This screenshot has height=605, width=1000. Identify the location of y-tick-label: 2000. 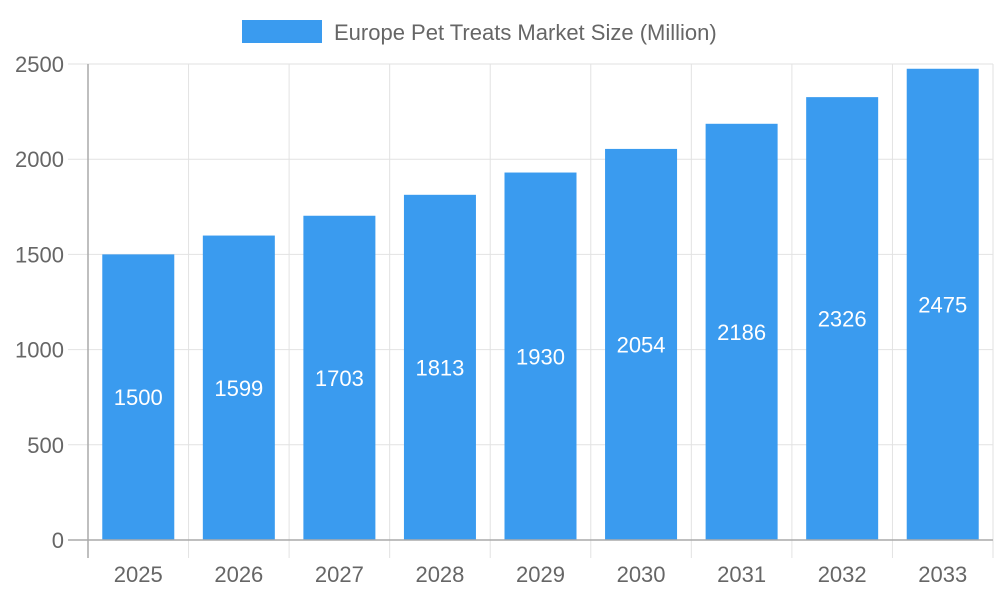
(39, 159).